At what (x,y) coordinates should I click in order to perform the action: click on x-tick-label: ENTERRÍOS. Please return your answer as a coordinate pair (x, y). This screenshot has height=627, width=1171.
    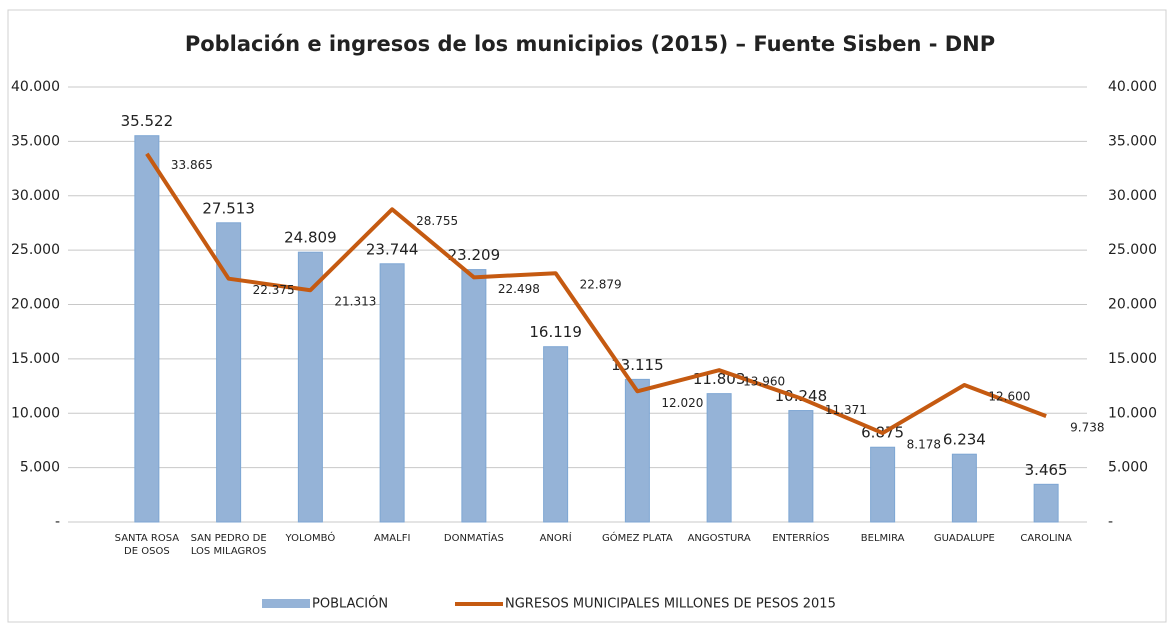
    Looking at the image, I should click on (801, 538).